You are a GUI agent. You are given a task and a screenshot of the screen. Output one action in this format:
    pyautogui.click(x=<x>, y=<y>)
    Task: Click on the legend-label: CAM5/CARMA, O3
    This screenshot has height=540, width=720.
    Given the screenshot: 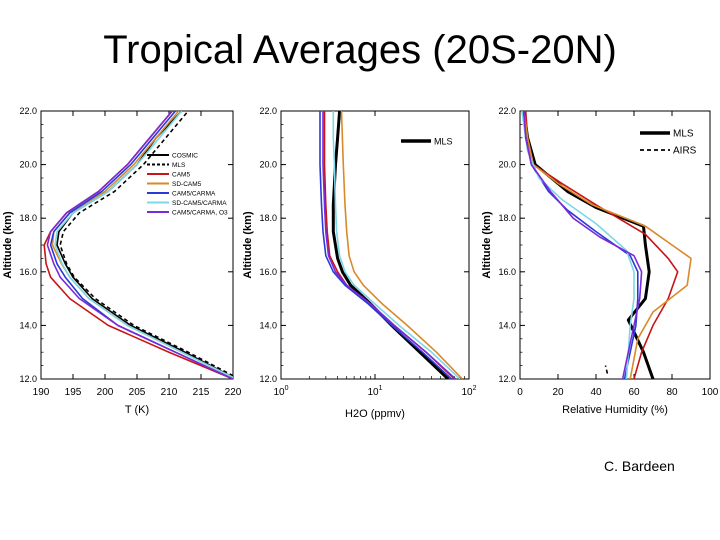 What is the action you would take?
    pyautogui.click(x=200, y=213)
    